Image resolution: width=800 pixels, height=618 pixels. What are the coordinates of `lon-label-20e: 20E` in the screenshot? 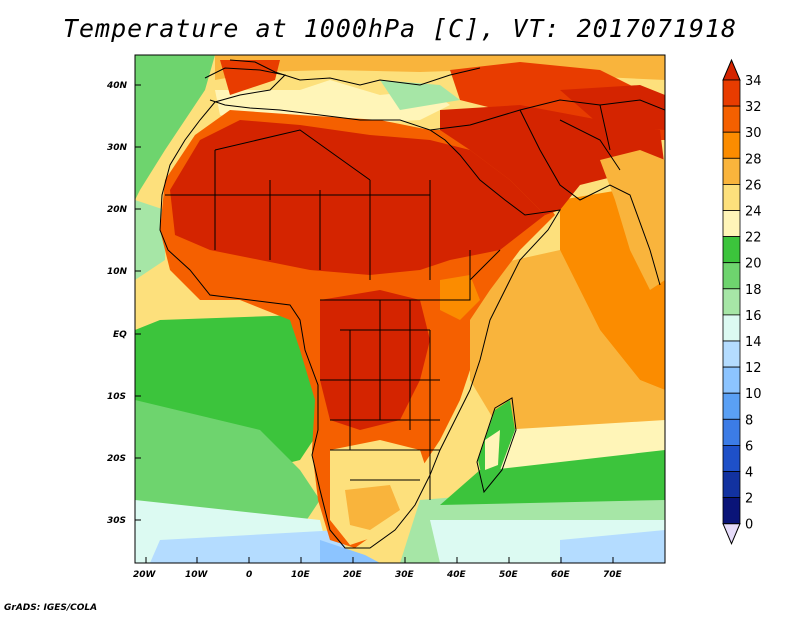 It's located at (353, 575).